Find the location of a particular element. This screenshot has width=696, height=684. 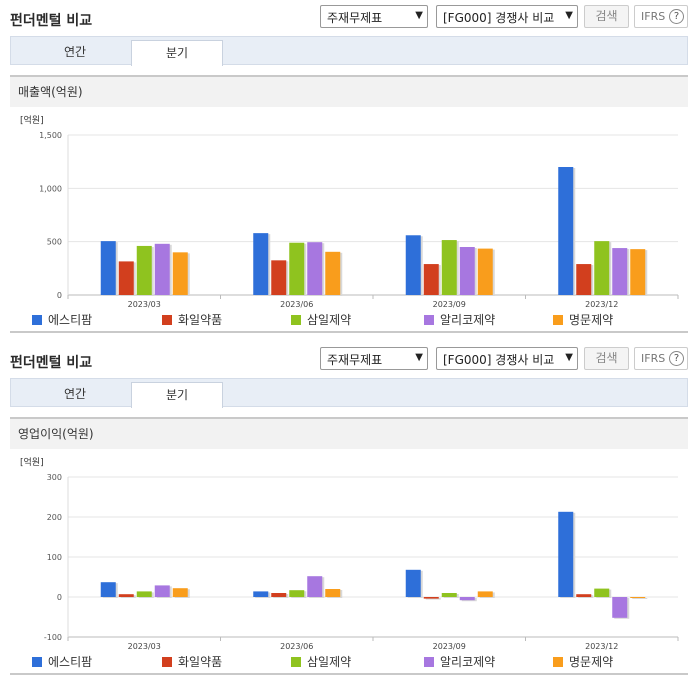

period-tabs: 연간 분기 is located at coordinates (349, 393).